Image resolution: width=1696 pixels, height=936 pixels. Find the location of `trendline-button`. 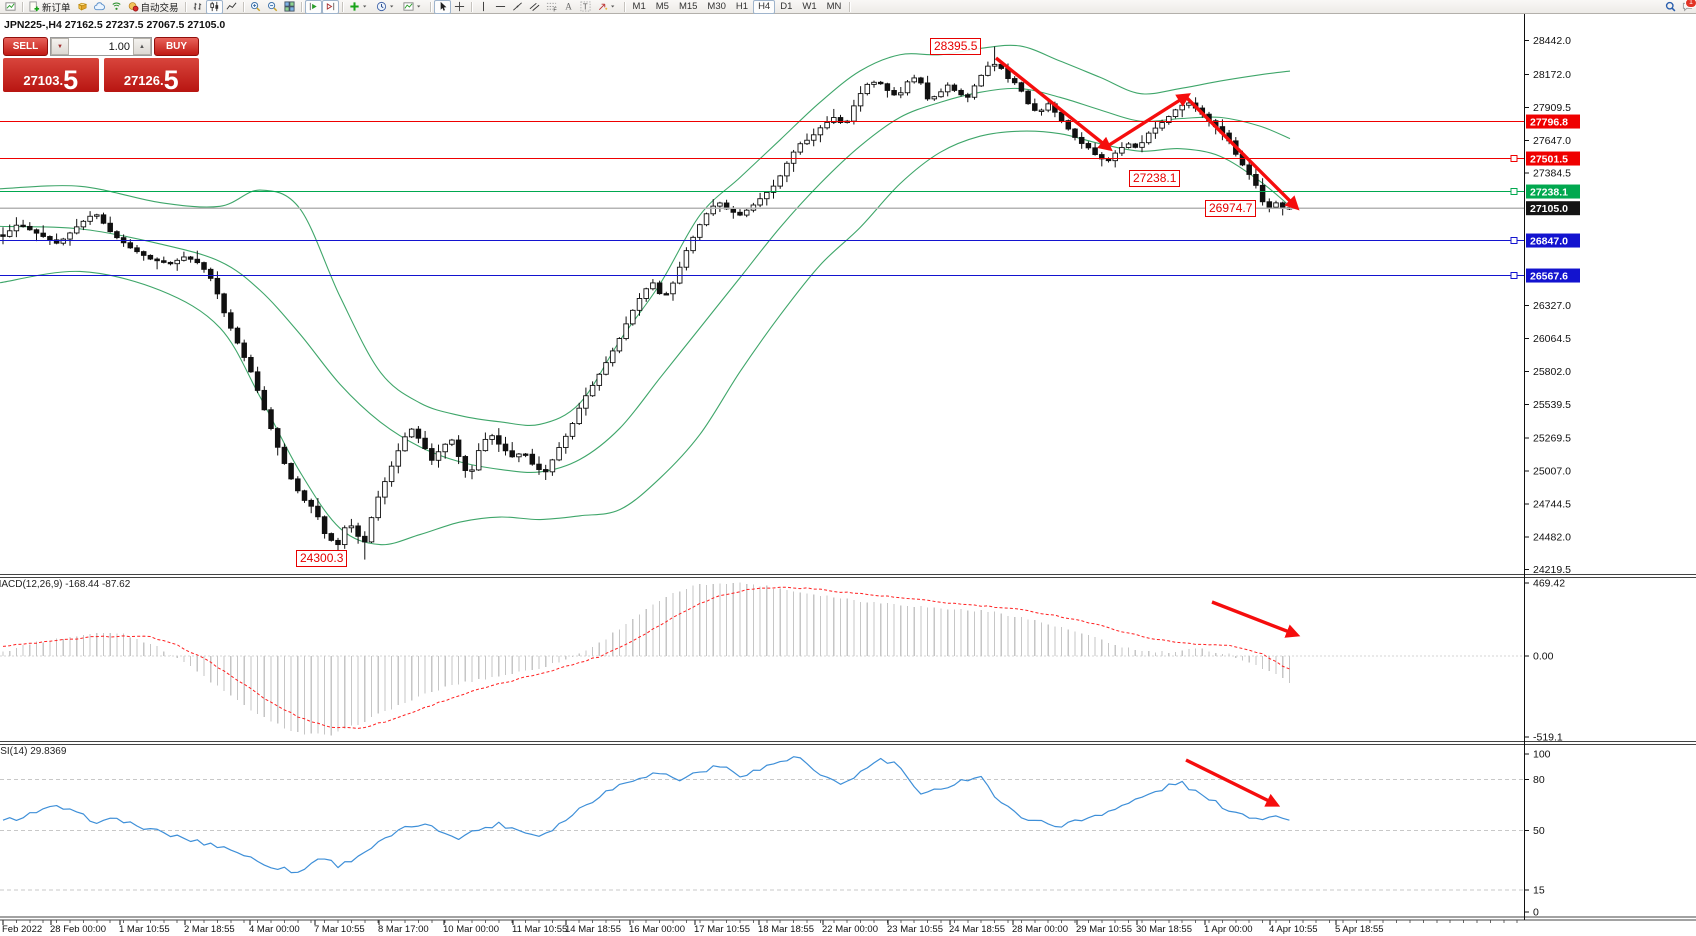

trendline-button is located at coordinates (517, 7).